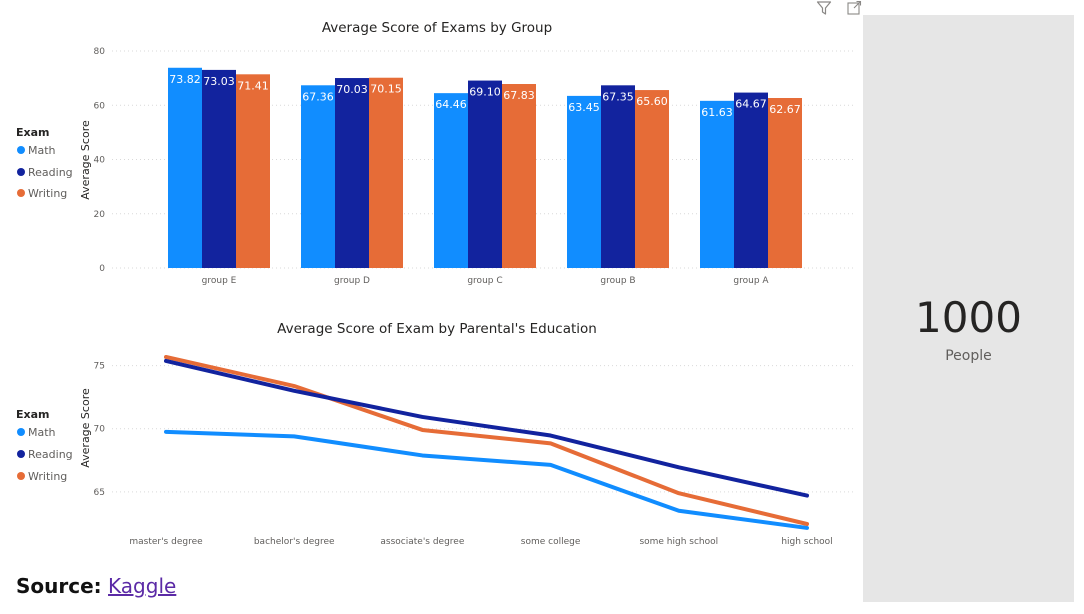 This screenshot has width=1084, height=614. What do you see at coordinates (485, 174) in the screenshot?
I see `bar-reading-group-c` at bounding box center [485, 174].